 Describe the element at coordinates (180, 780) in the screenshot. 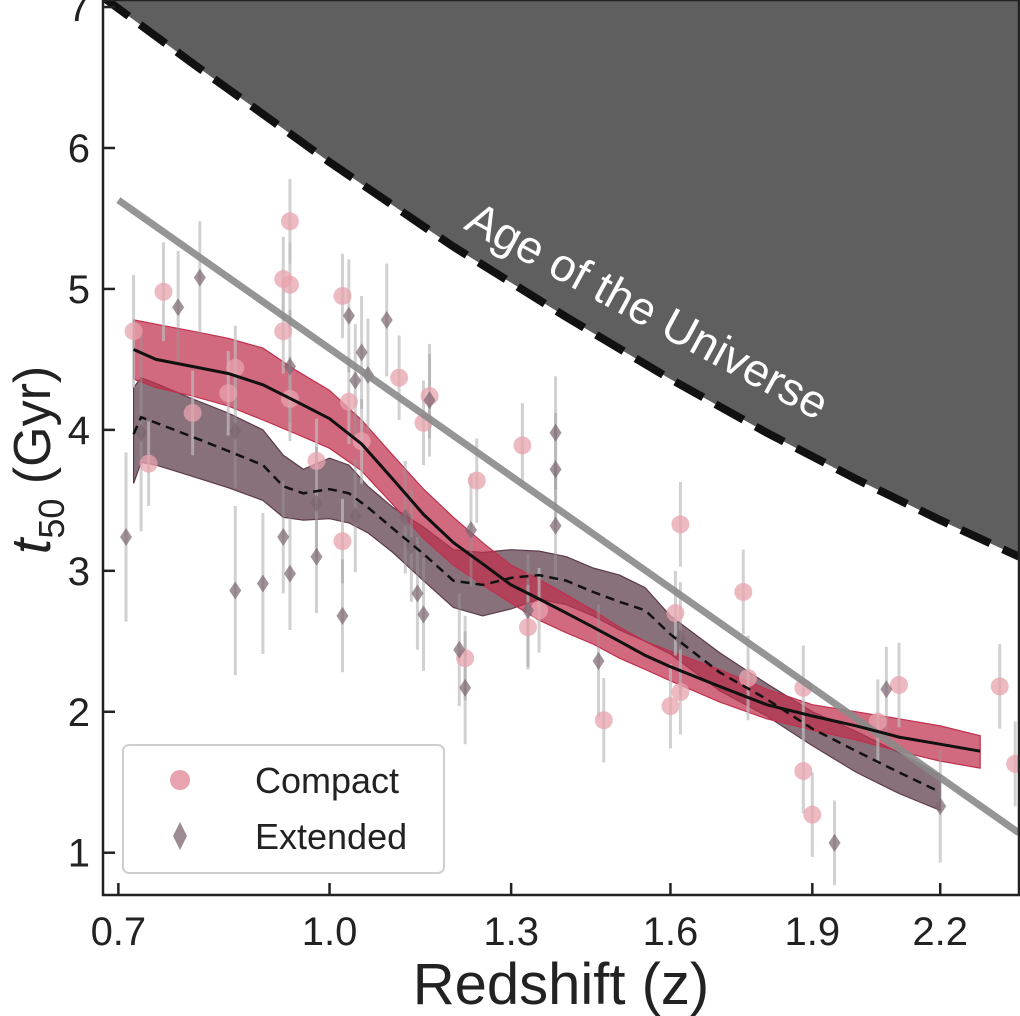

I see `legend-compact-marker` at that location.